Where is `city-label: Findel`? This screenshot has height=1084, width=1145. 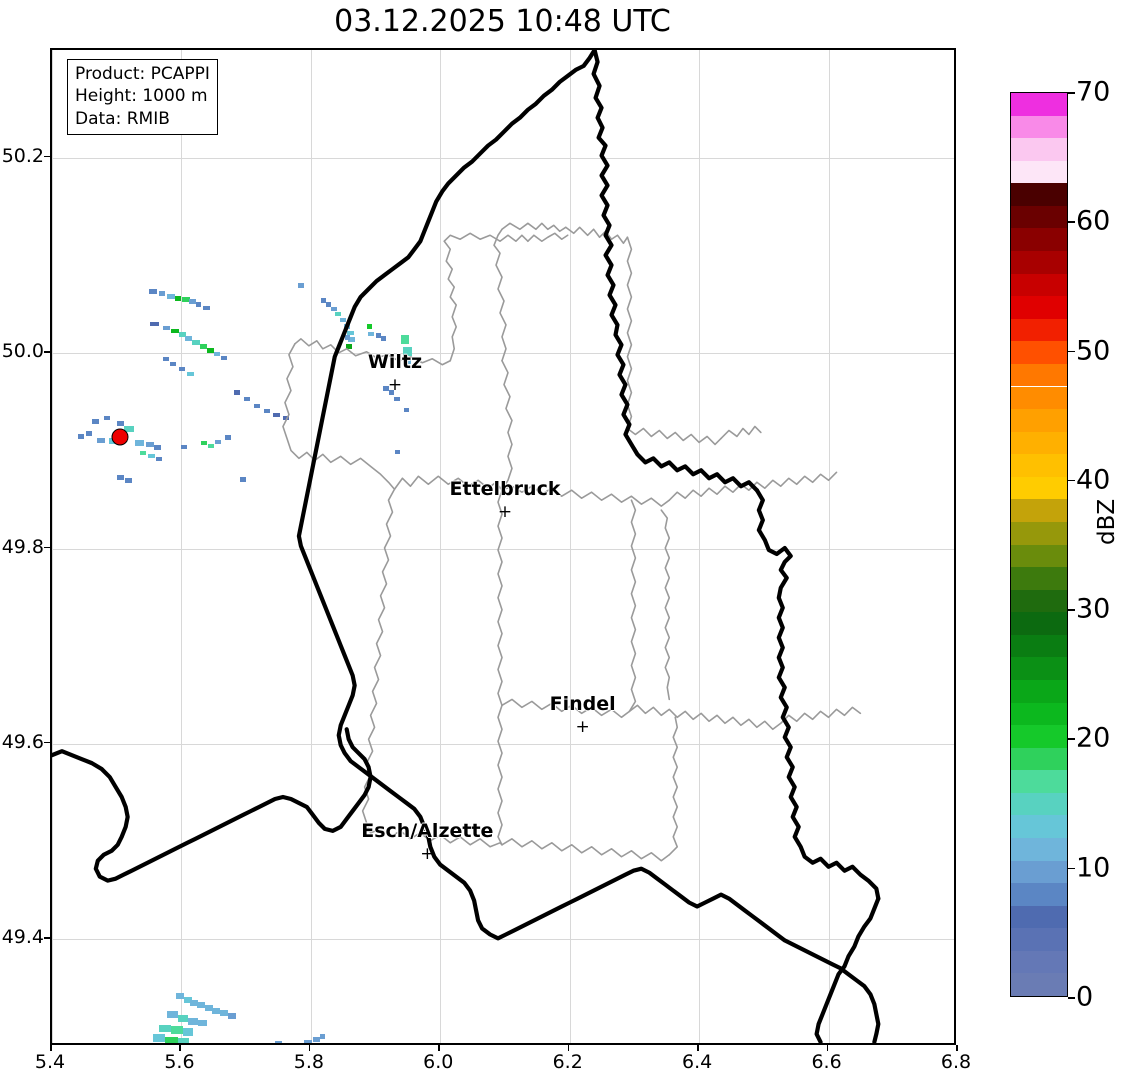 city-label: Findel is located at coordinates (582, 703).